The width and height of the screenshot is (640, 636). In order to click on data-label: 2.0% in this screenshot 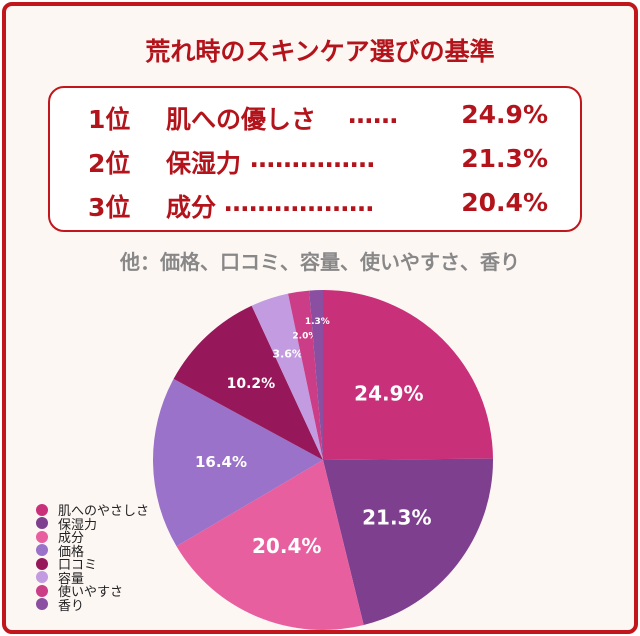, I will do `click(304, 337)`.